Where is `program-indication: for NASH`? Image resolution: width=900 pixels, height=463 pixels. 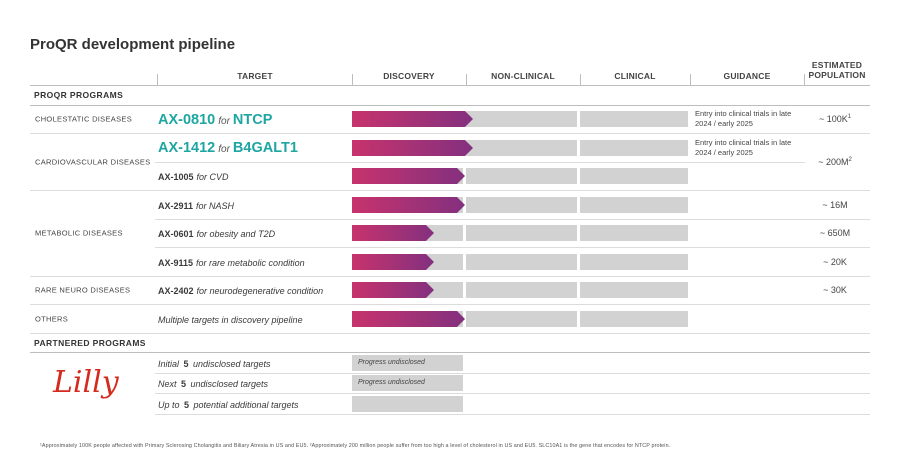 program-indication: for NASH is located at coordinates (215, 206).